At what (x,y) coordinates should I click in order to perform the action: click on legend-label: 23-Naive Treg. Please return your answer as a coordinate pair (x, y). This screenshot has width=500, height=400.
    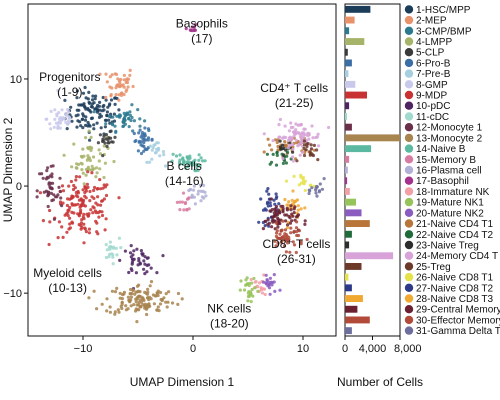
    Looking at the image, I should click on (447, 246).